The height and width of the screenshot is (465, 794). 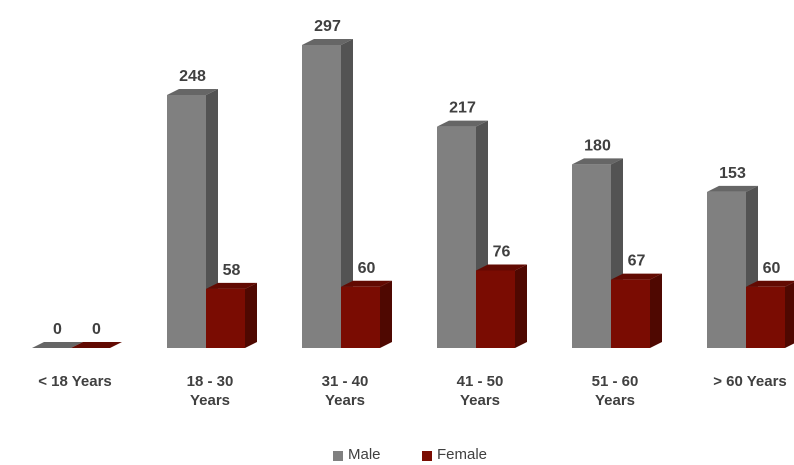 I want to click on value-label: 76, so click(x=502, y=251).